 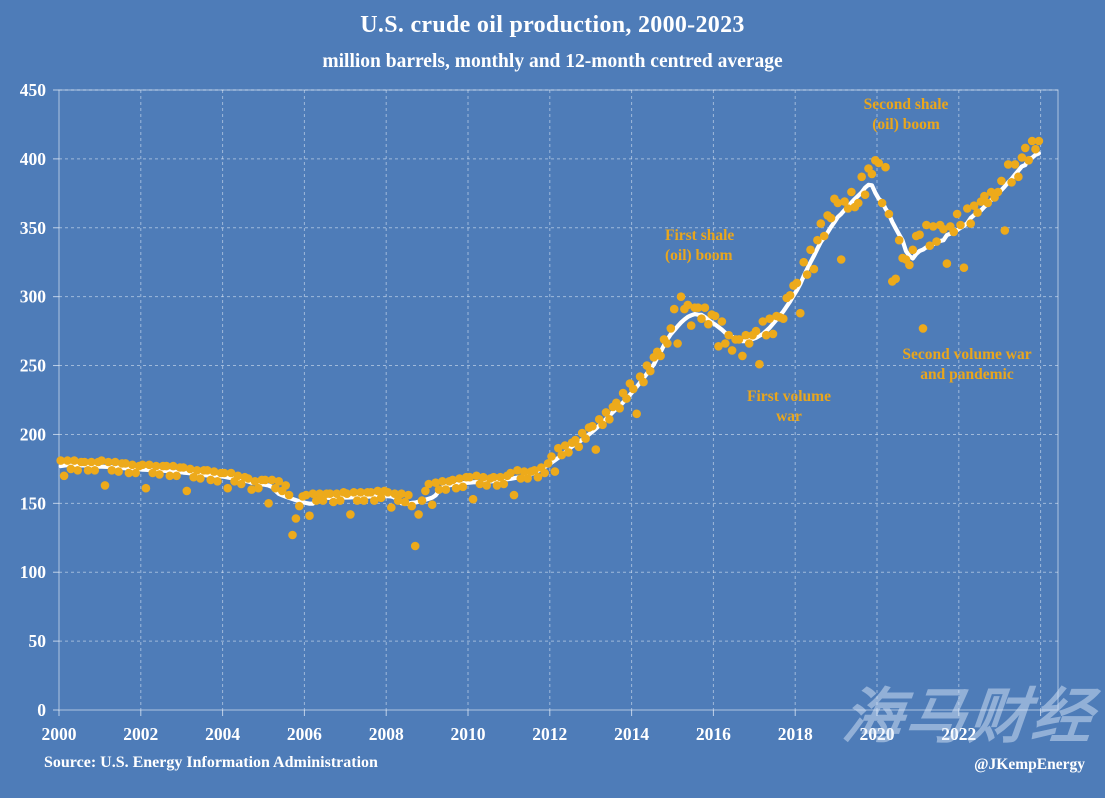 What do you see at coordinates (33, 572) in the screenshot?
I see `svg-text: 100` at bounding box center [33, 572].